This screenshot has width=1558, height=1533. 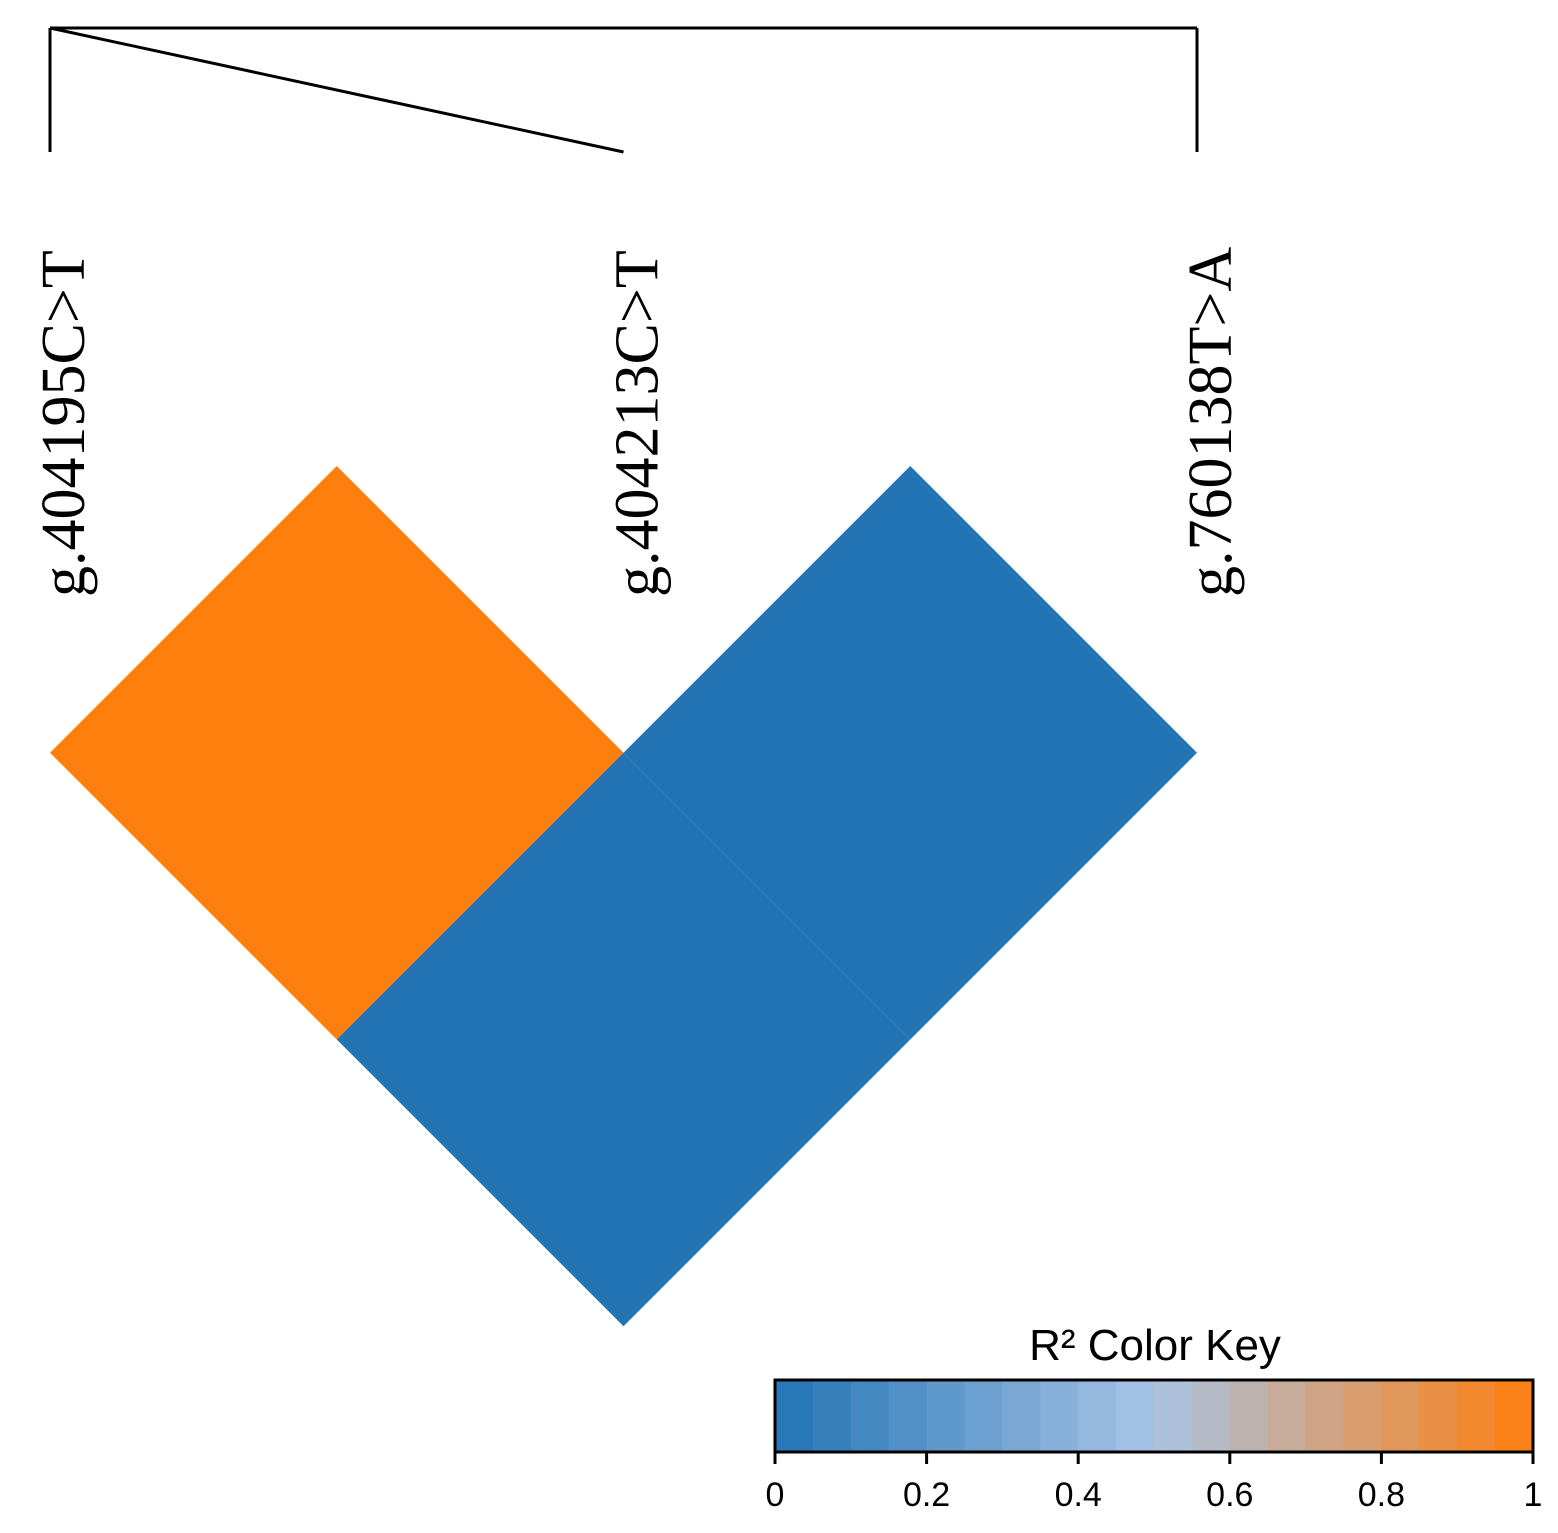 I want to click on key-tick-label: 1, so click(x=1533, y=1495).